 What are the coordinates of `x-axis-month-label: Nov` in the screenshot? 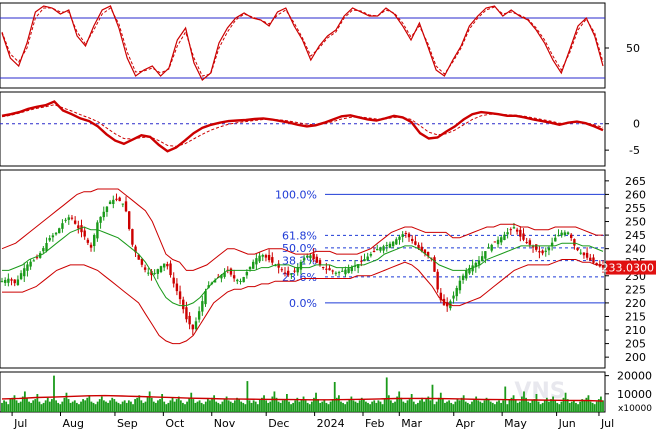 It's located at (225, 423).